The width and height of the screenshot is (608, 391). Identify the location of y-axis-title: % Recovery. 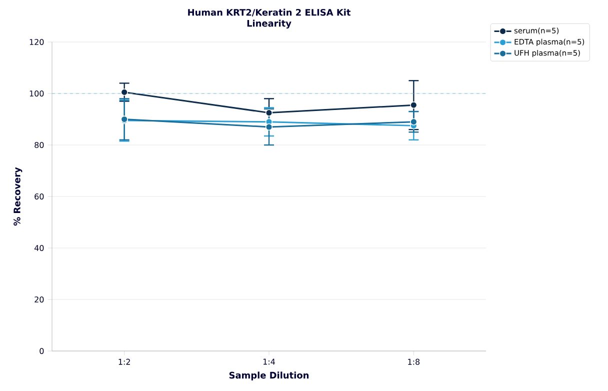
(18, 196).